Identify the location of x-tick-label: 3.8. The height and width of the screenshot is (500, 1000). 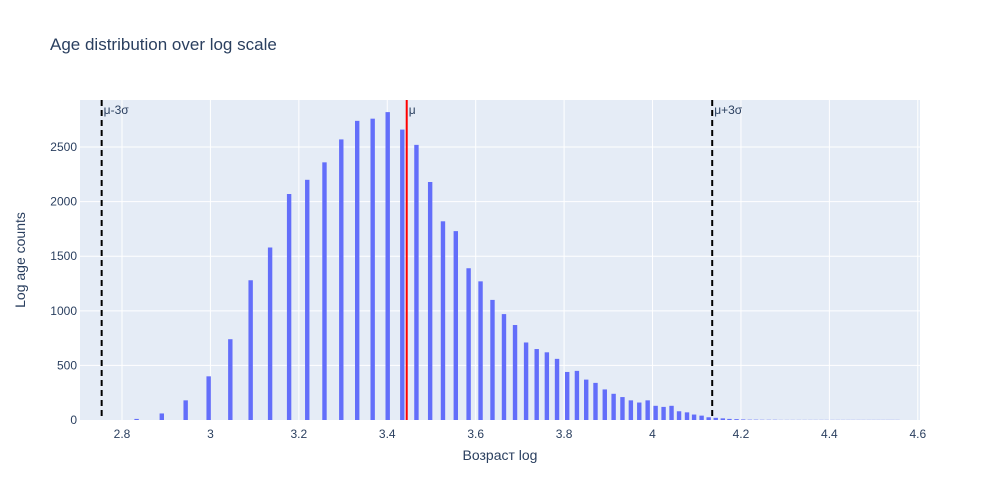
(564, 434).